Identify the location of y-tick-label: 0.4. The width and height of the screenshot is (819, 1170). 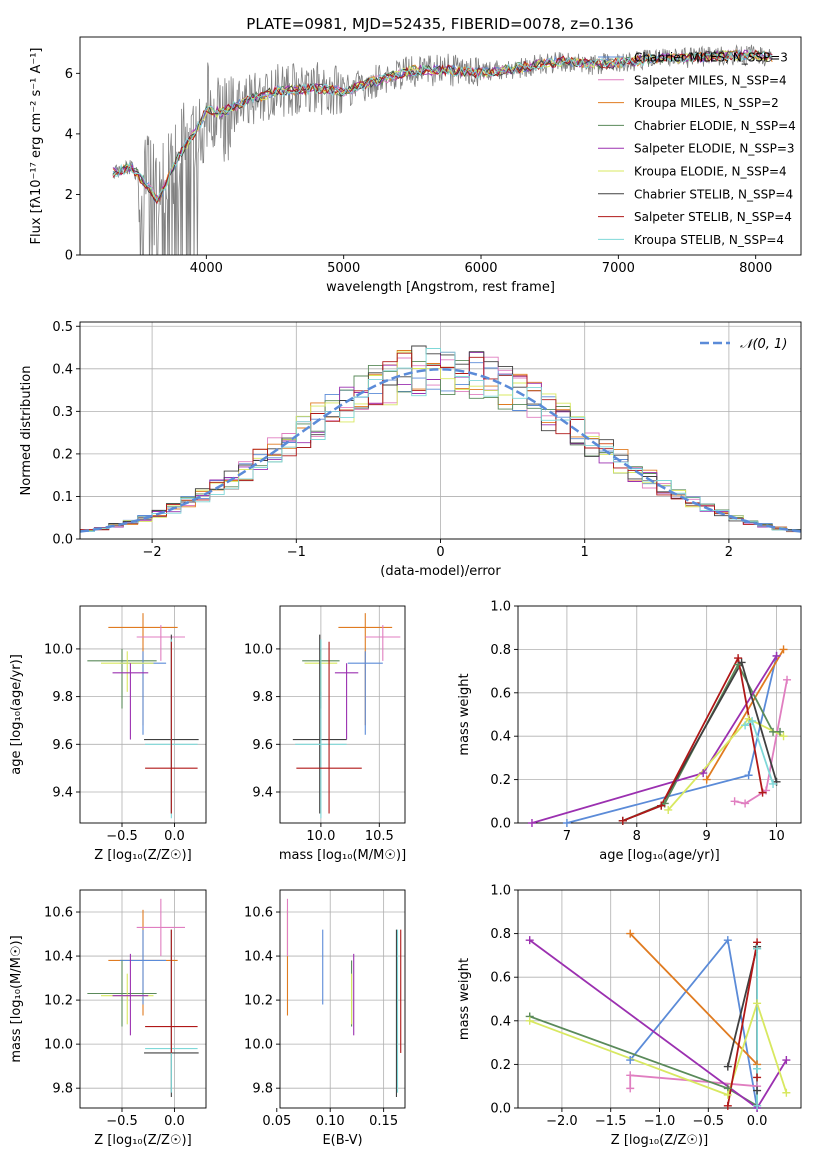
(500, 1021).